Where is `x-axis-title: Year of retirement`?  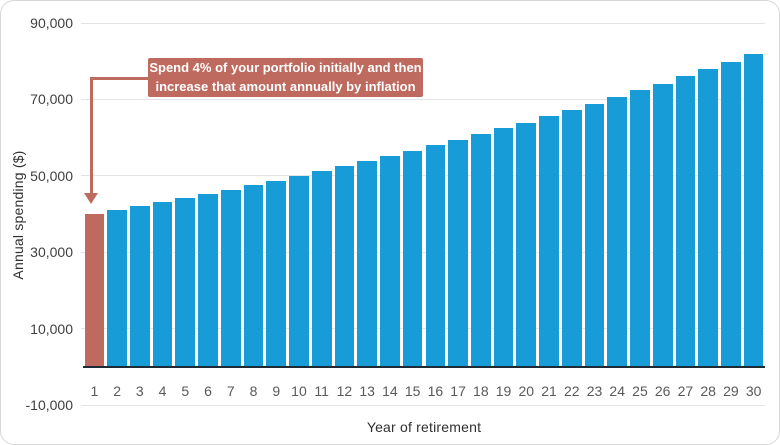
x-axis-title: Year of retirement is located at coordinates (424, 427).